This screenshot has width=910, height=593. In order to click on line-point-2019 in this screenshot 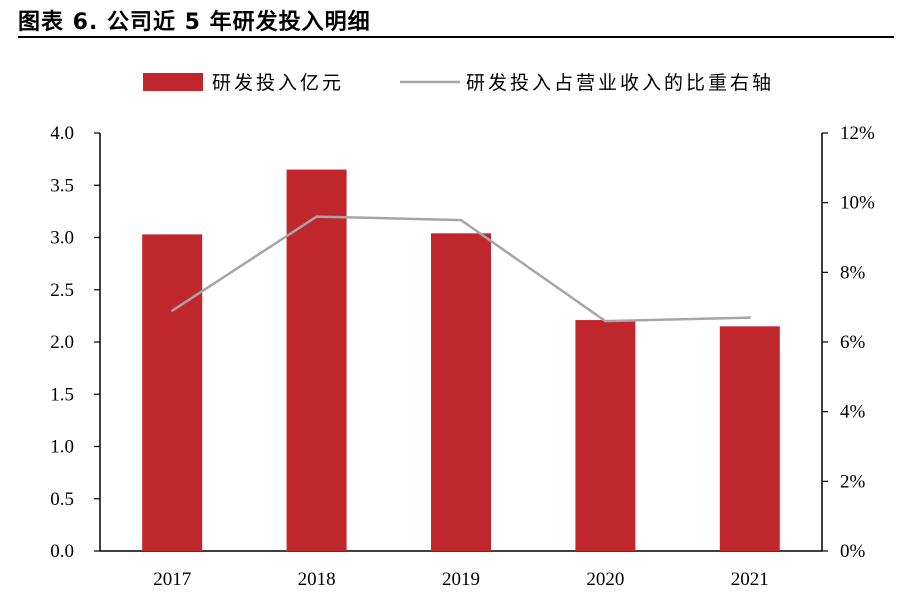, I will do `click(461, 220)`.